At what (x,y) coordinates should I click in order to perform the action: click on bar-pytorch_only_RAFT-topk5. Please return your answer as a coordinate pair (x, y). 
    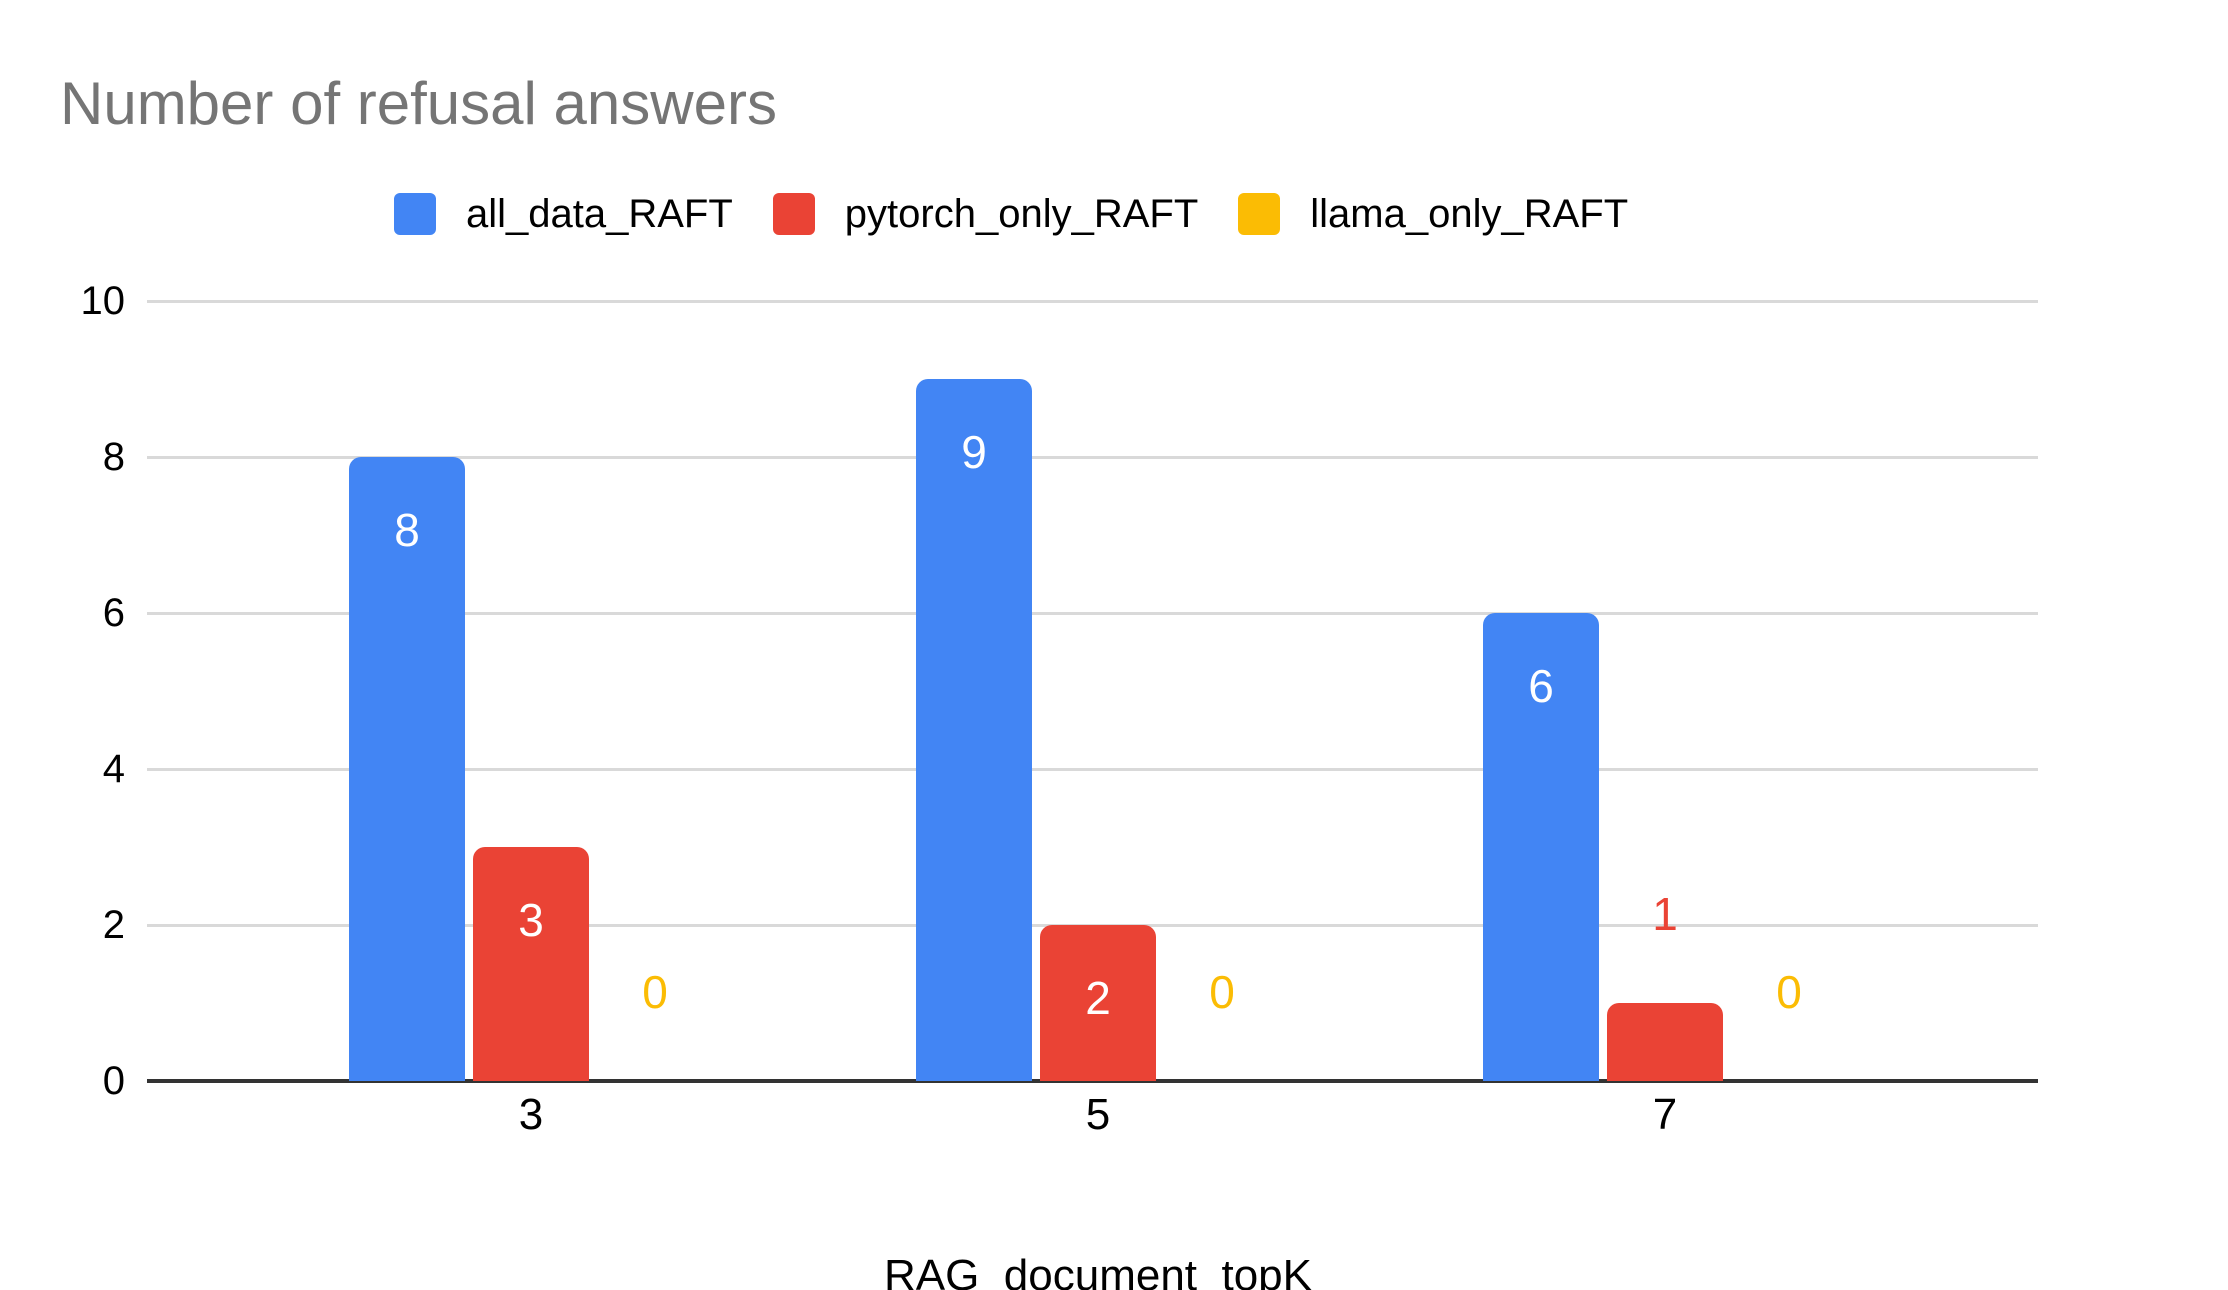
    Looking at the image, I should click on (1098, 1003).